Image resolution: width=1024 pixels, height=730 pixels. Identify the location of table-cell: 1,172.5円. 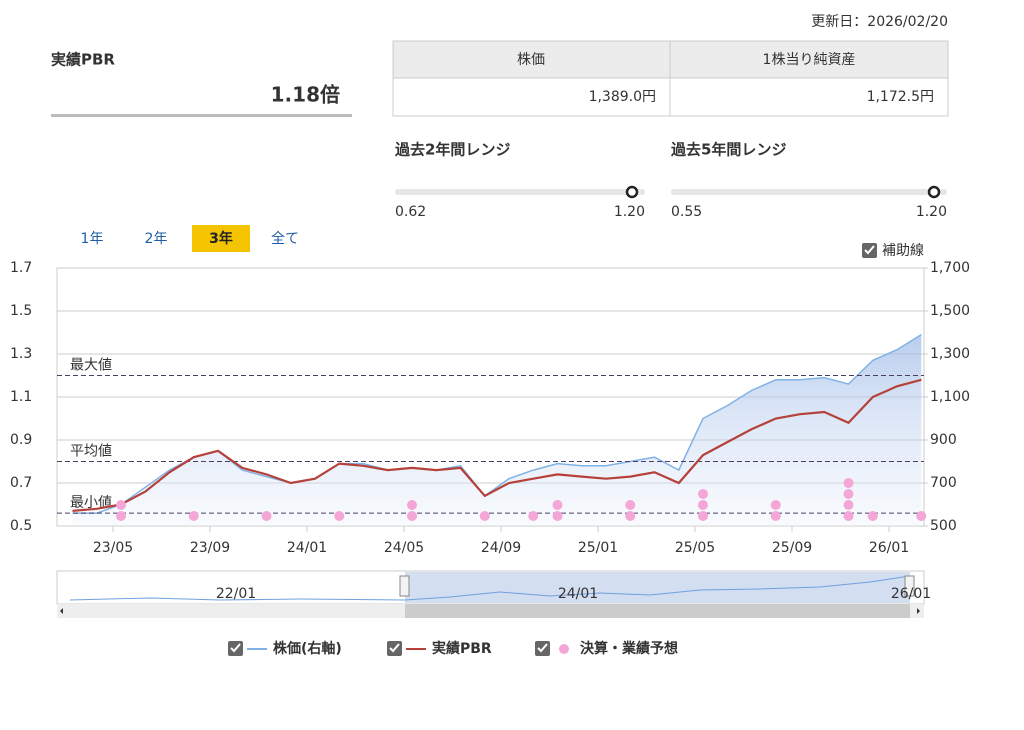
(900, 97).